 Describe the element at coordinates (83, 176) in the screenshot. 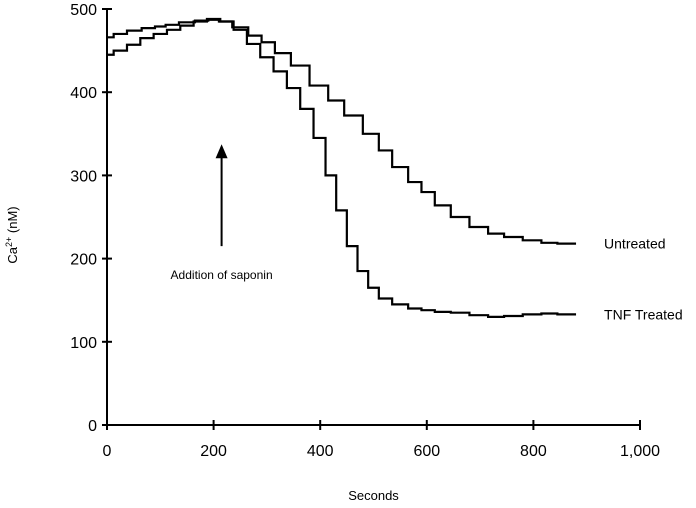

I see `y-tick-label: 300` at that location.